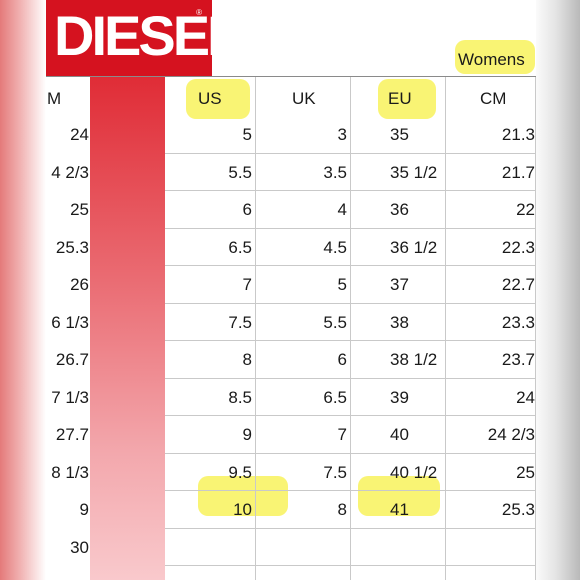 The height and width of the screenshot is (580, 580). I want to click on eu-41-highlight, so click(399, 496).